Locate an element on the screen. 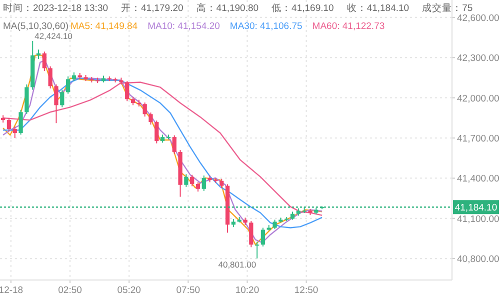  annotation: 高：41,190.80 is located at coordinates (227, 8).